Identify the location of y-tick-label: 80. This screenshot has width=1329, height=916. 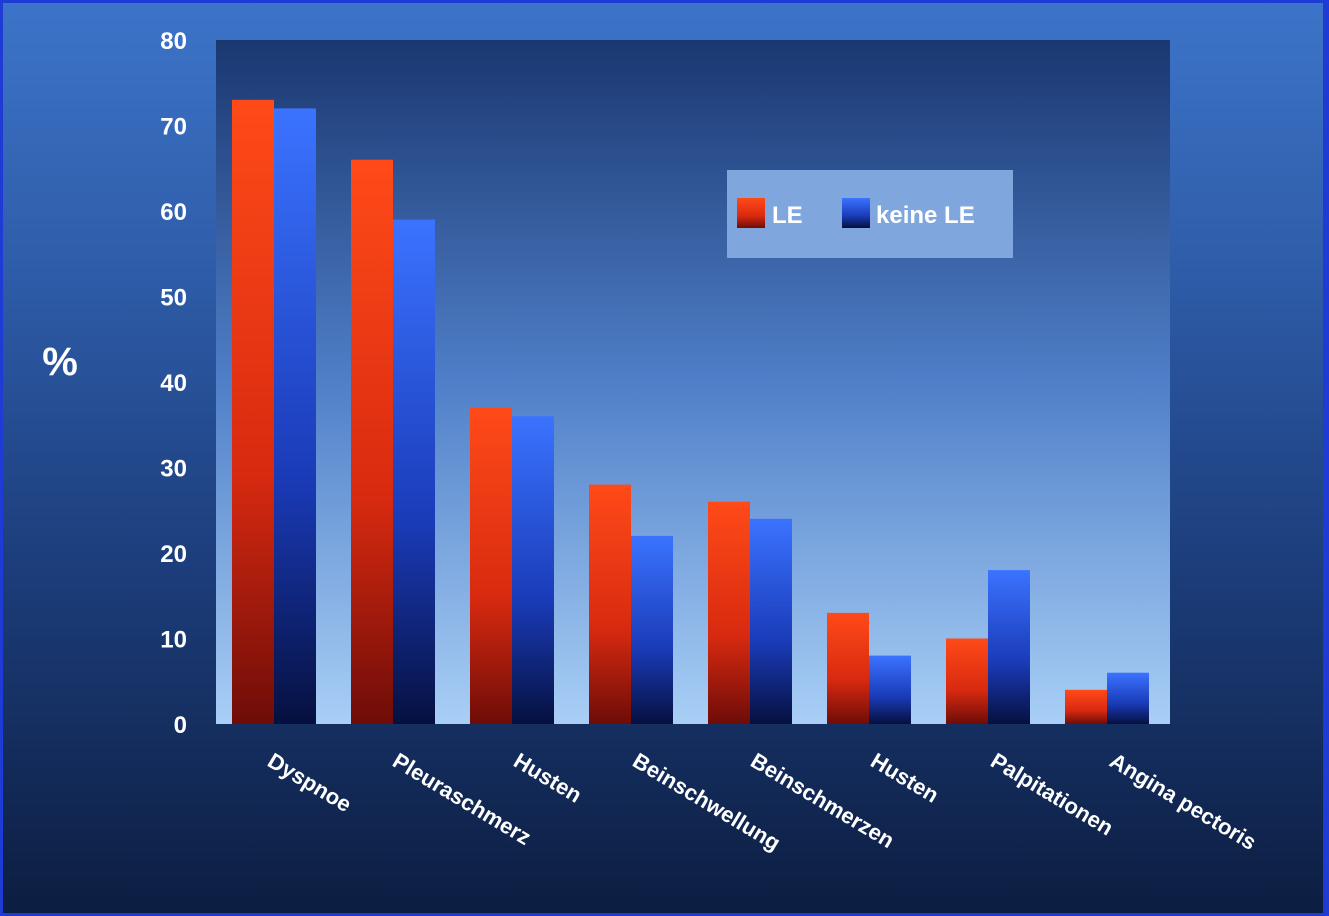
(173, 41).